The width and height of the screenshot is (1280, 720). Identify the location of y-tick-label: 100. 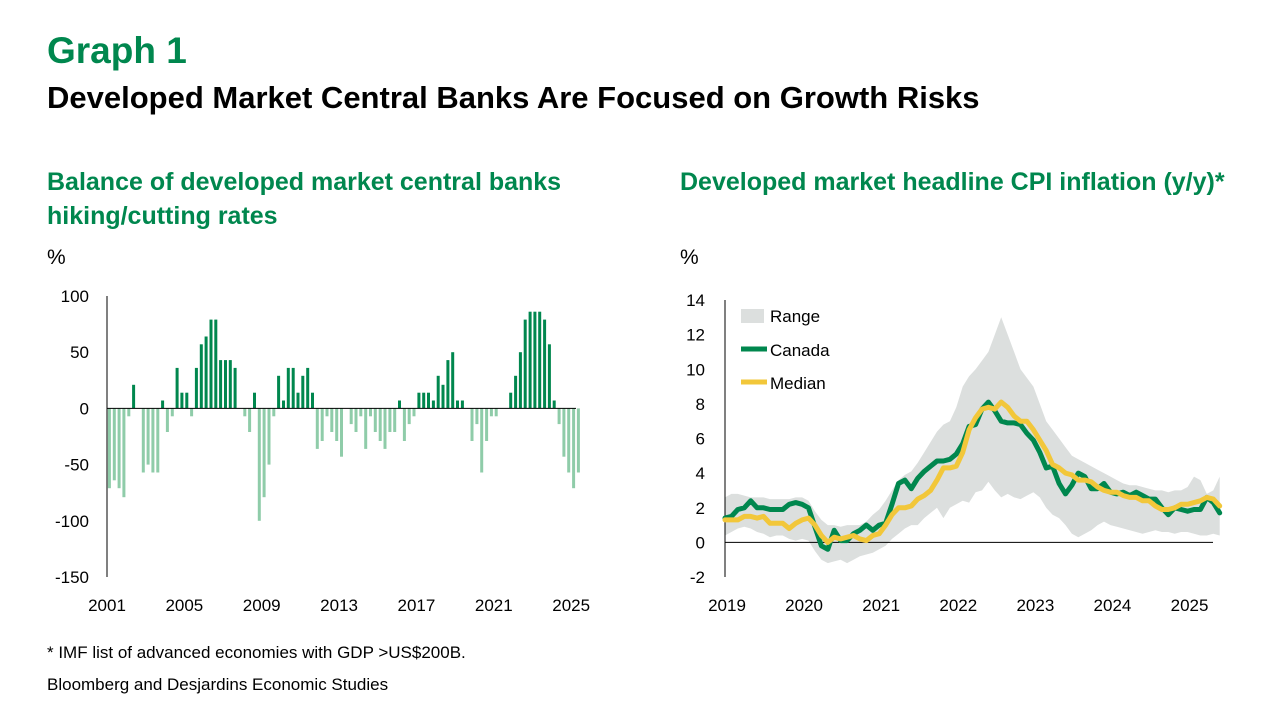
(75, 296).